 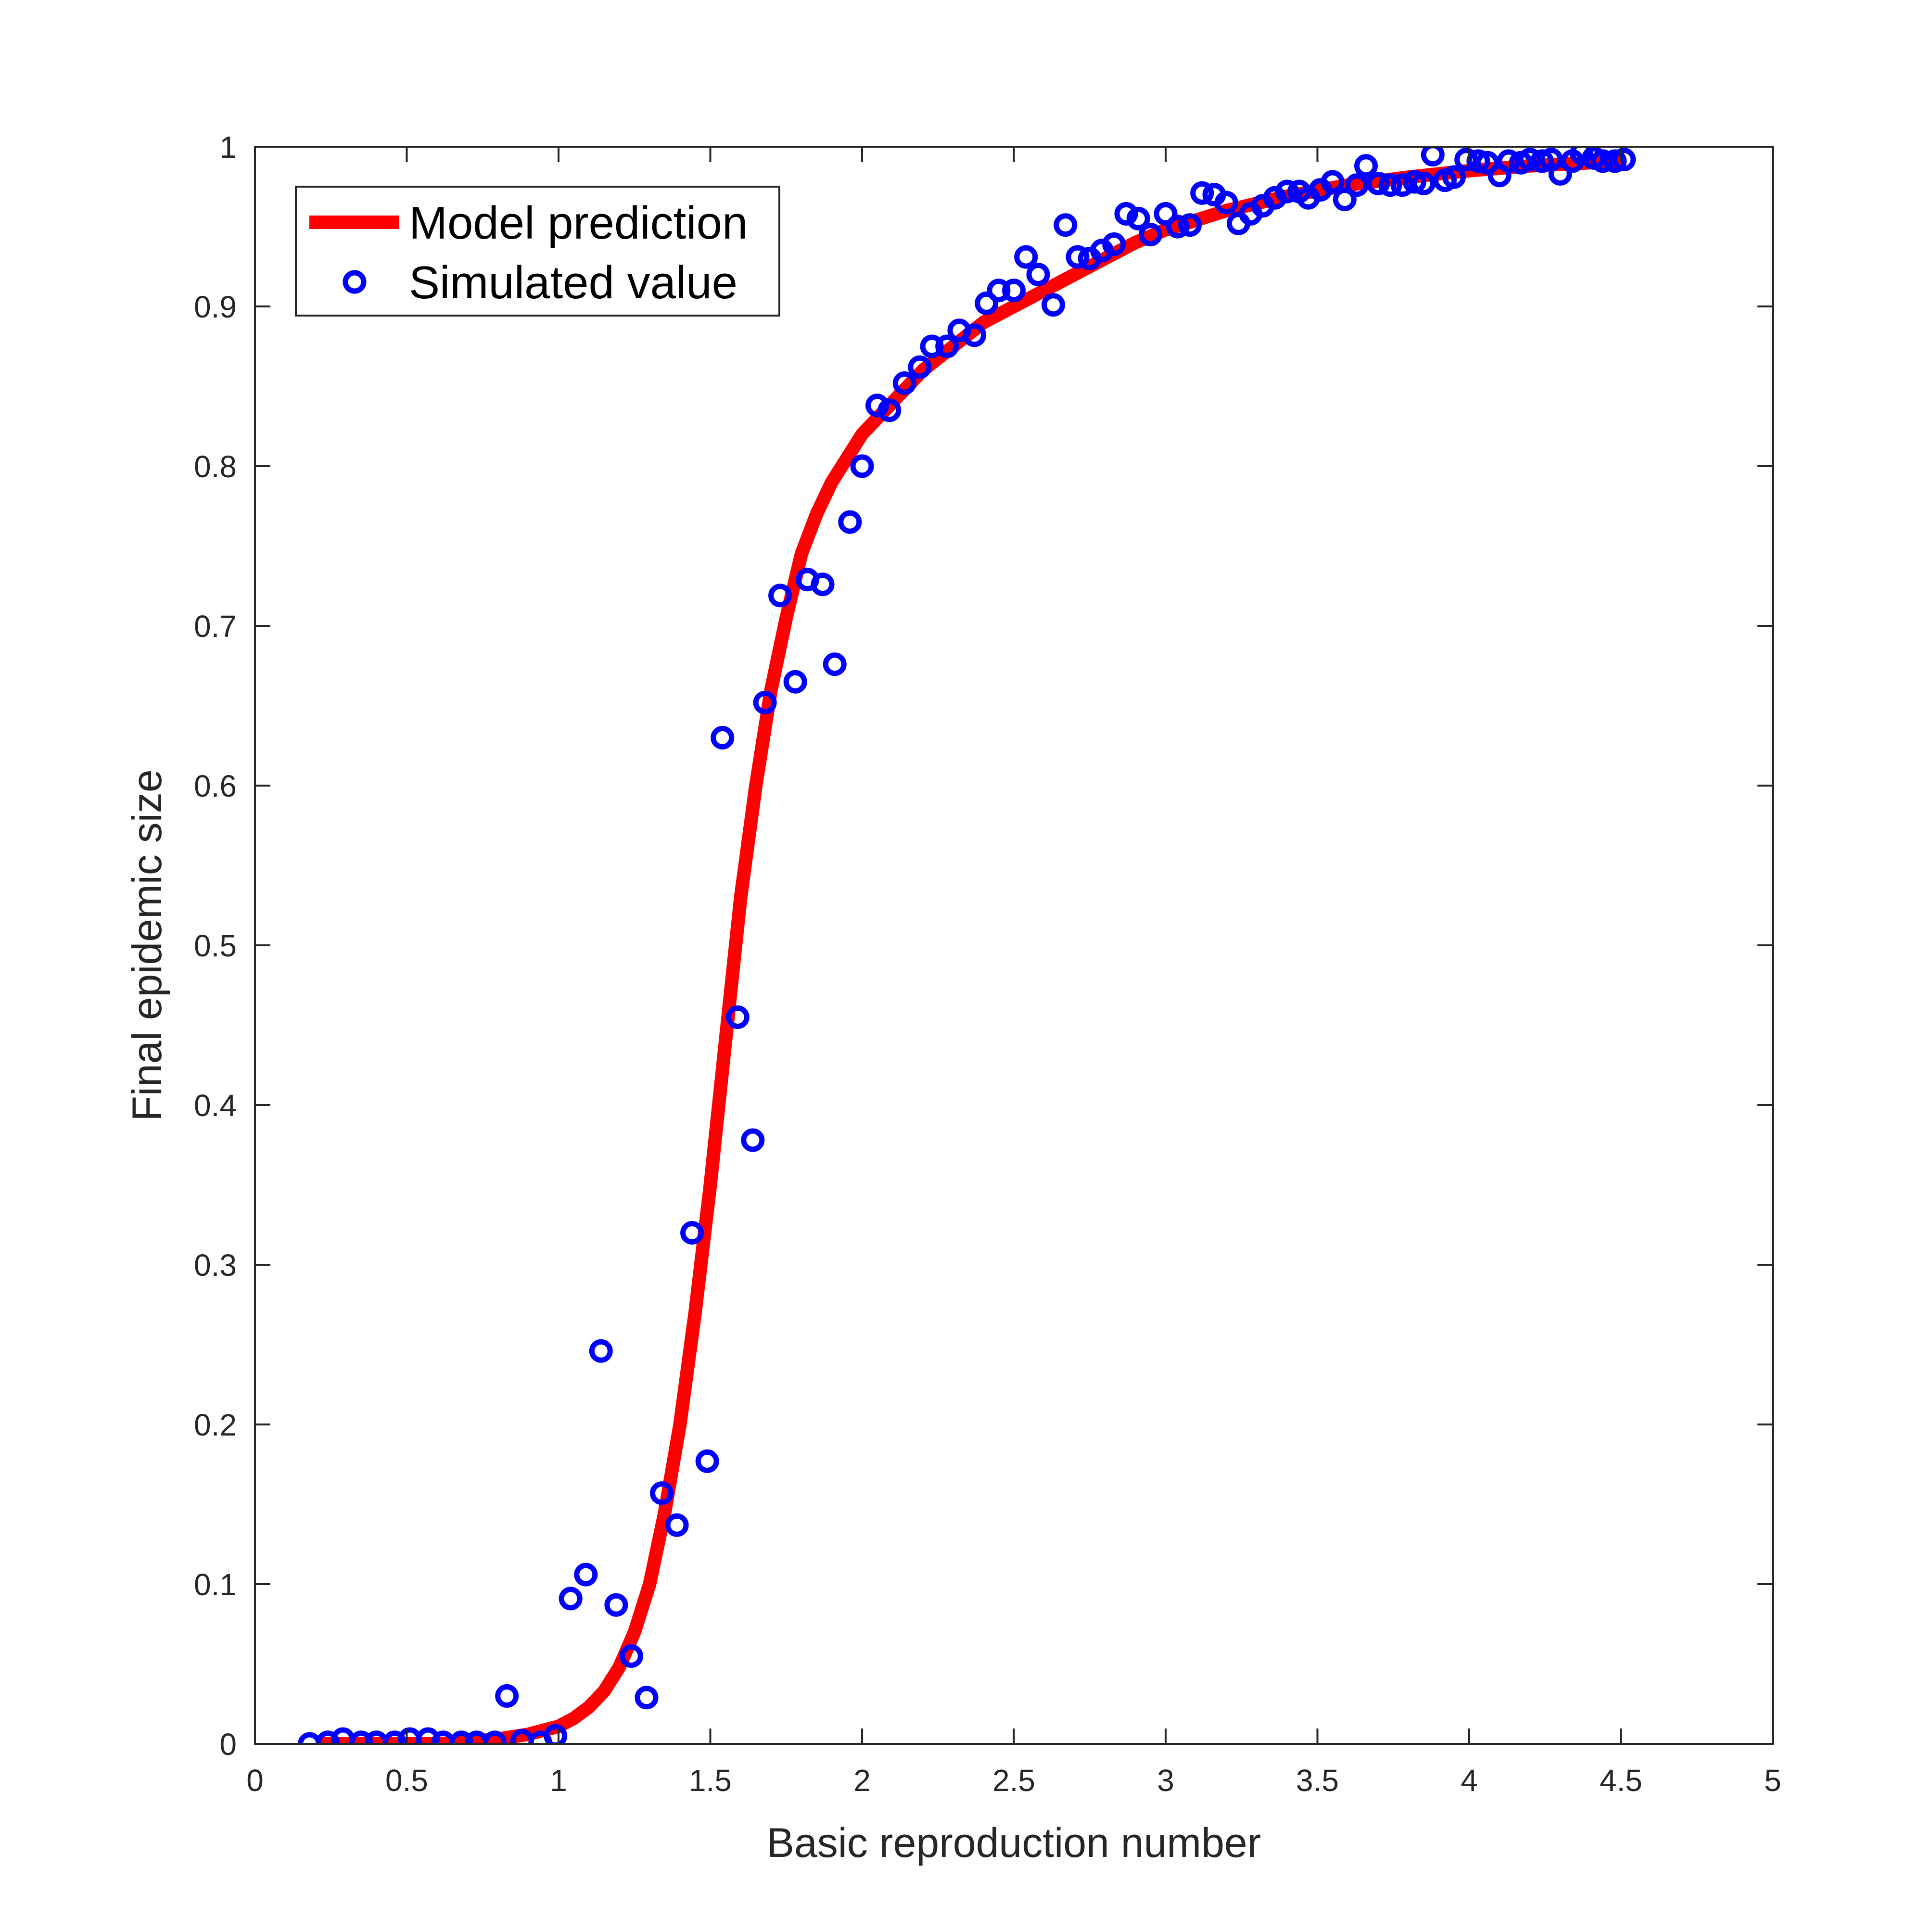 What do you see at coordinates (862, 1780) in the screenshot?
I see `x-tick-label: 2` at bounding box center [862, 1780].